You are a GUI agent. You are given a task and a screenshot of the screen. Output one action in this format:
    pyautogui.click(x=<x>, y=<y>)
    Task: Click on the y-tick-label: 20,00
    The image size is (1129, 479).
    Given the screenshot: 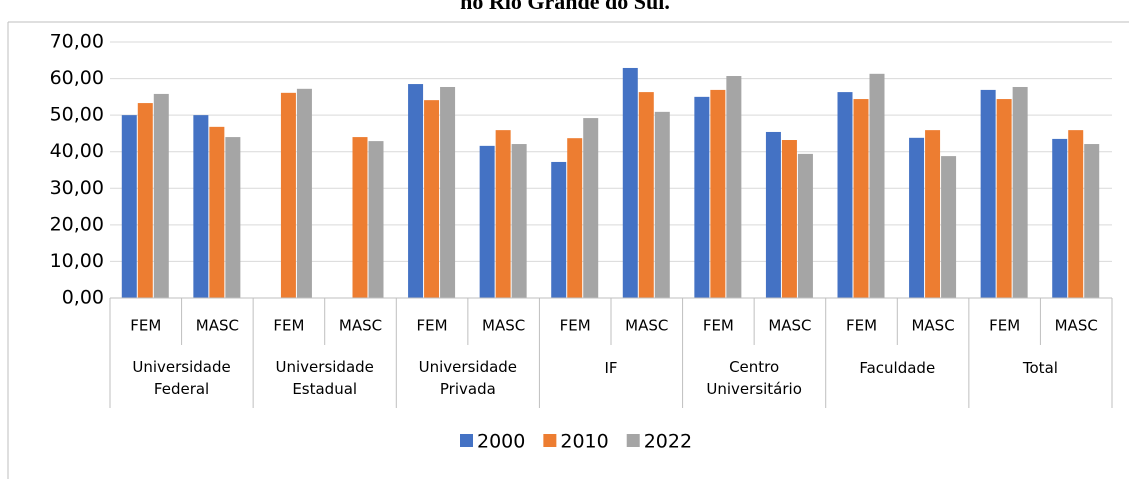 What is the action you would take?
    pyautogui.click(x=77, y=224)
    